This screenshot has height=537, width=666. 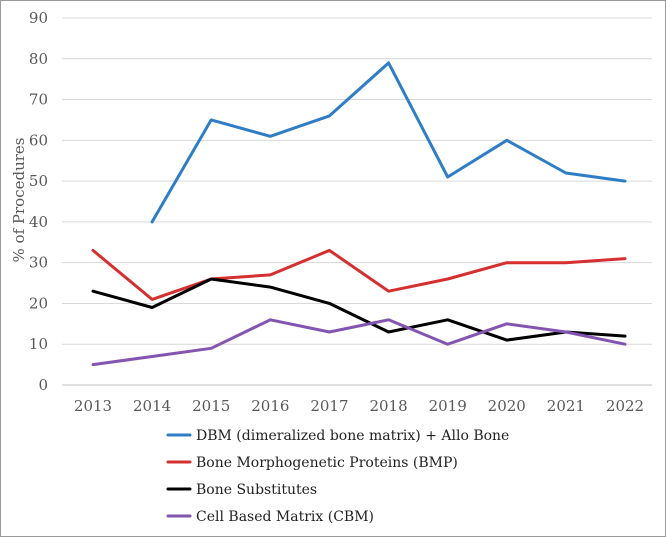 I want to click on legend-label: Bone Substitutes, so click(x=256, y=490).